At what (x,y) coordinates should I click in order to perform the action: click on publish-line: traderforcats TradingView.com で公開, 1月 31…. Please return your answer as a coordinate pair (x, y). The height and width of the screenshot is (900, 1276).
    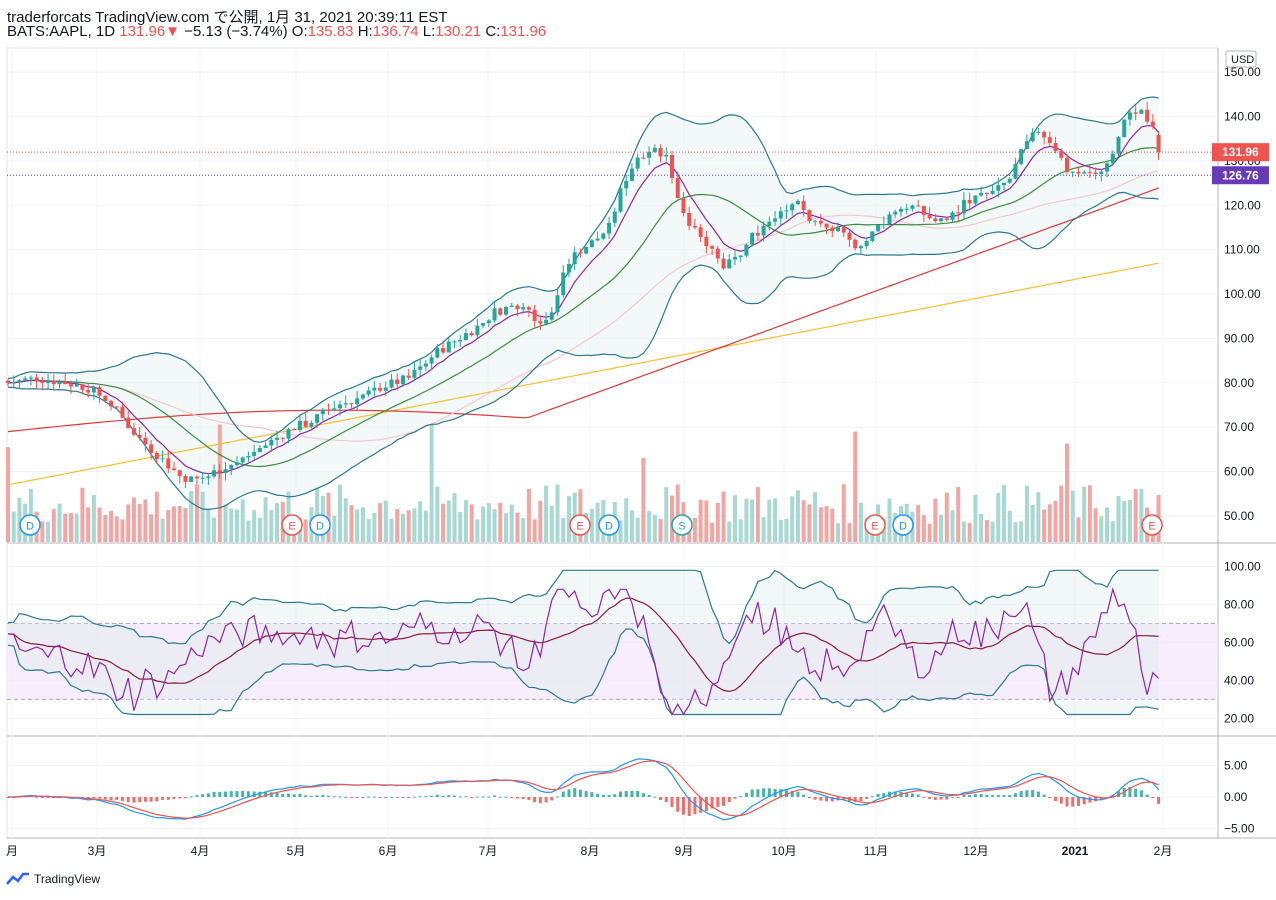
    Looking at the image, I should click on (227, 17).